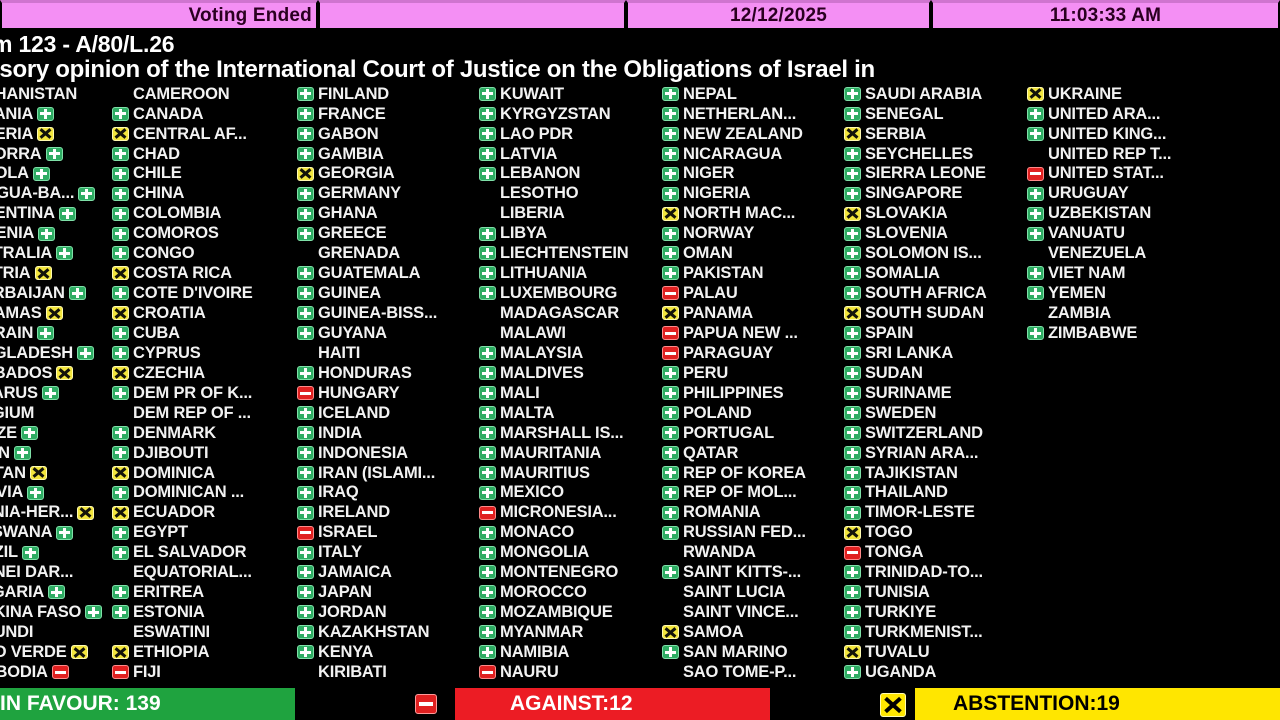 This screenshot has height=720, width=1280. I want to click on country-name: HAMAS, so click(21, 313).